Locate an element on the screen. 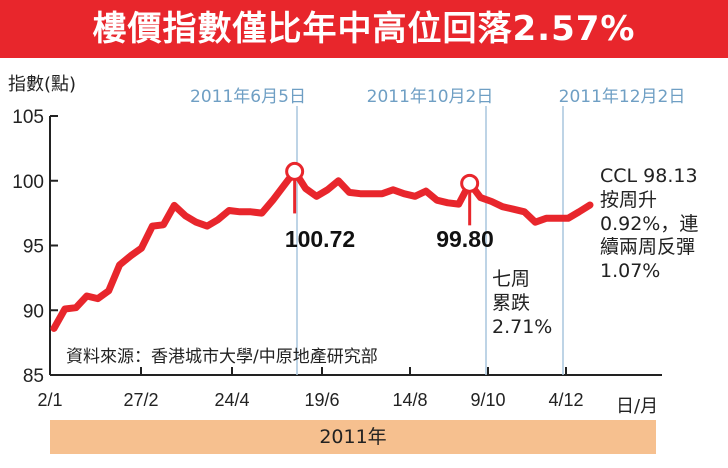 The width and height of the screenshot is (728, 468). y-tick-label: 85 is located at coordinates (33, 376).